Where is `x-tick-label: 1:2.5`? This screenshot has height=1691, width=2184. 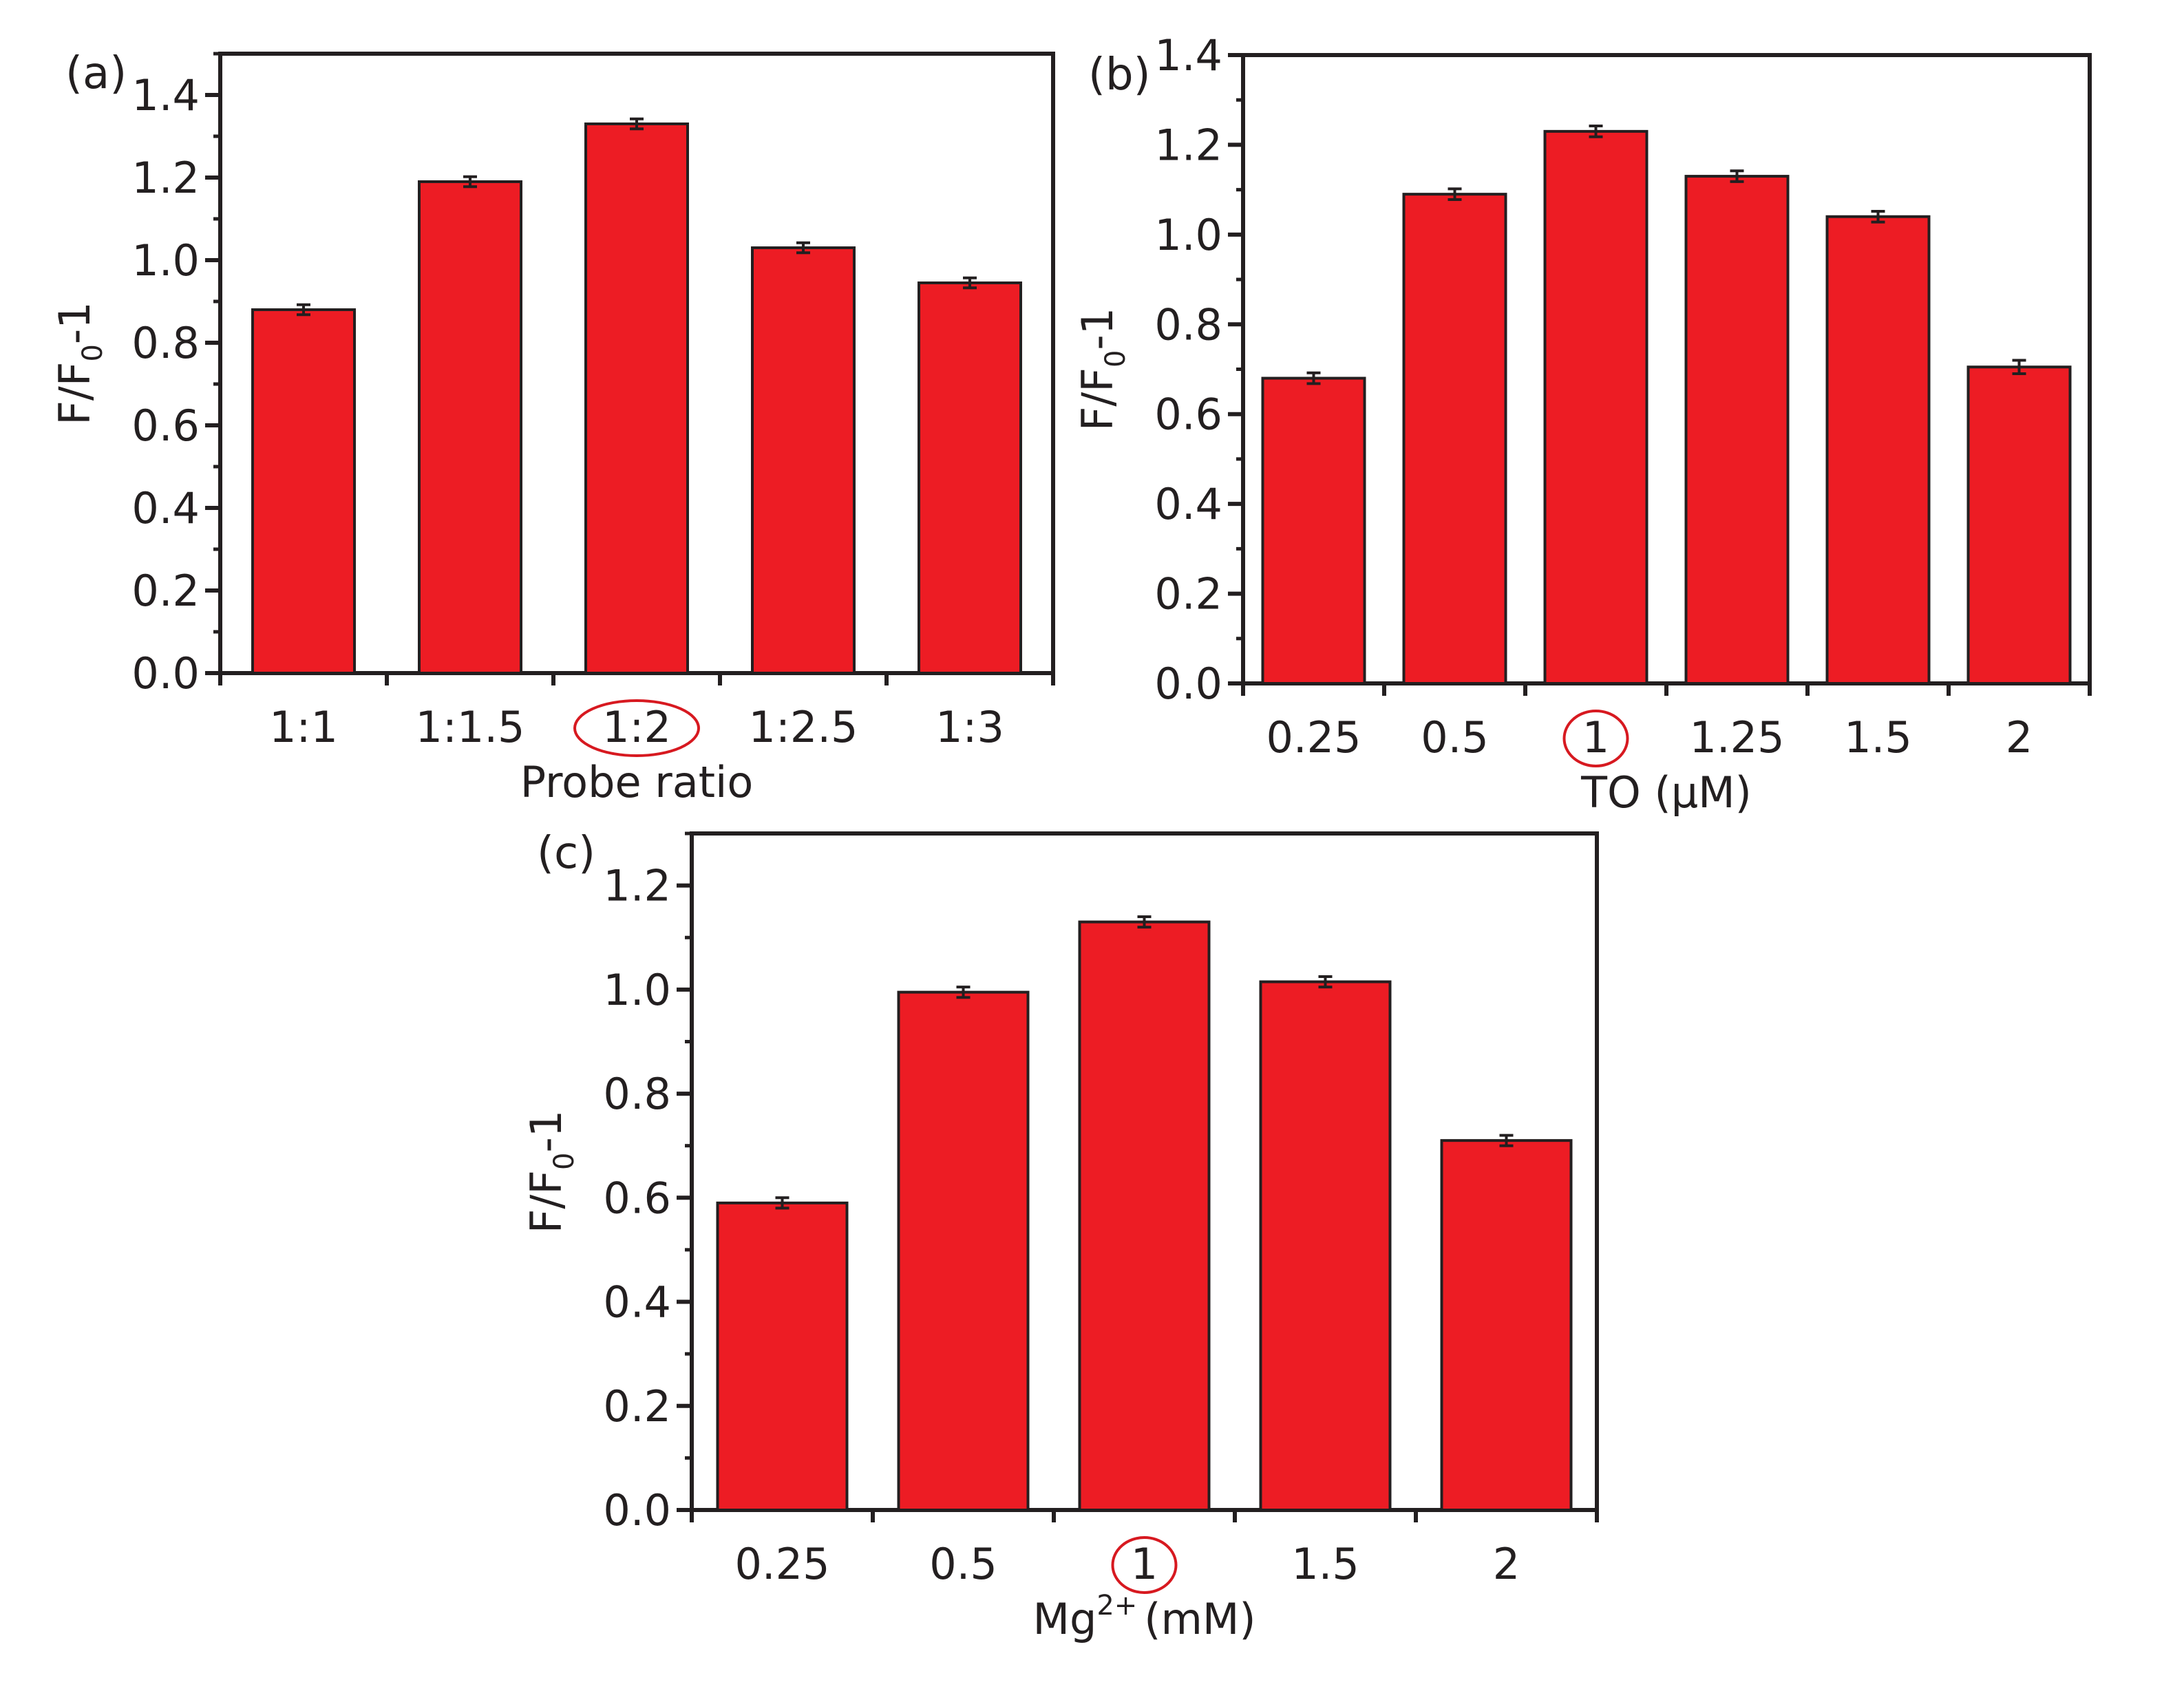
x-tick-label: 1:2.5 is located at coordinates (803, 727).